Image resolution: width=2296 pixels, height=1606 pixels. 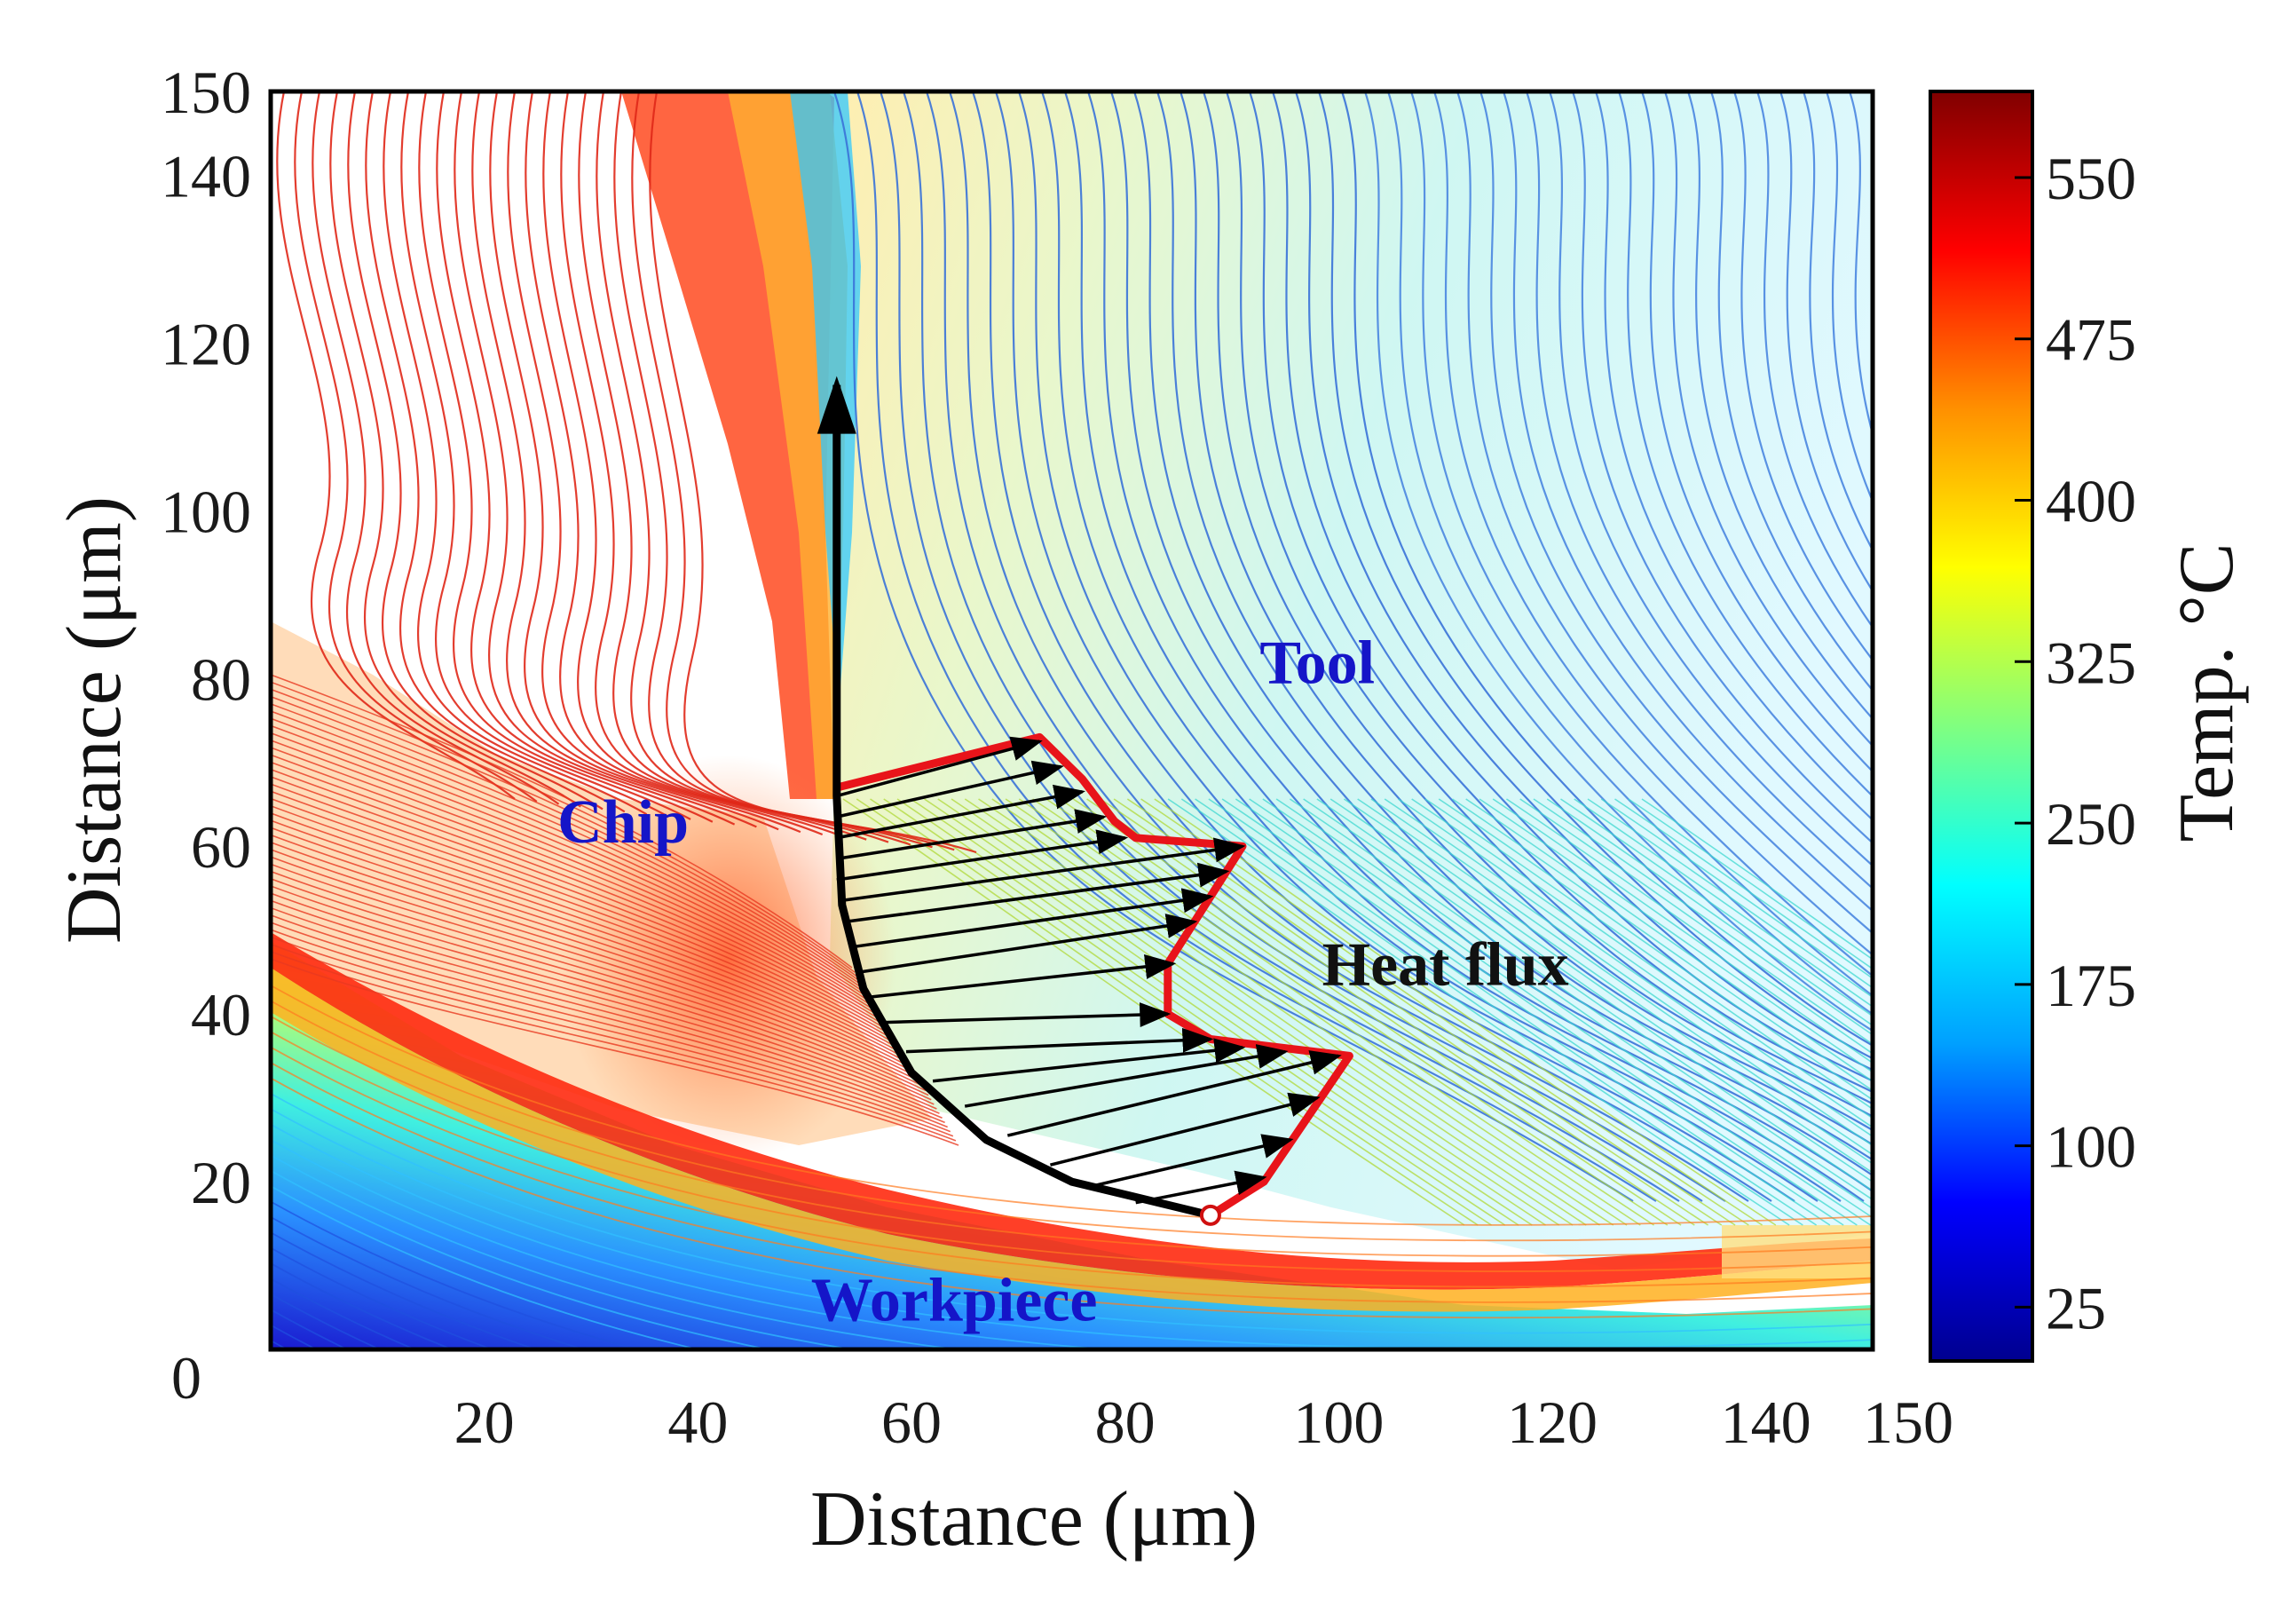 I want to click on rake-face-arrowhead, so click(x=836, y=405).